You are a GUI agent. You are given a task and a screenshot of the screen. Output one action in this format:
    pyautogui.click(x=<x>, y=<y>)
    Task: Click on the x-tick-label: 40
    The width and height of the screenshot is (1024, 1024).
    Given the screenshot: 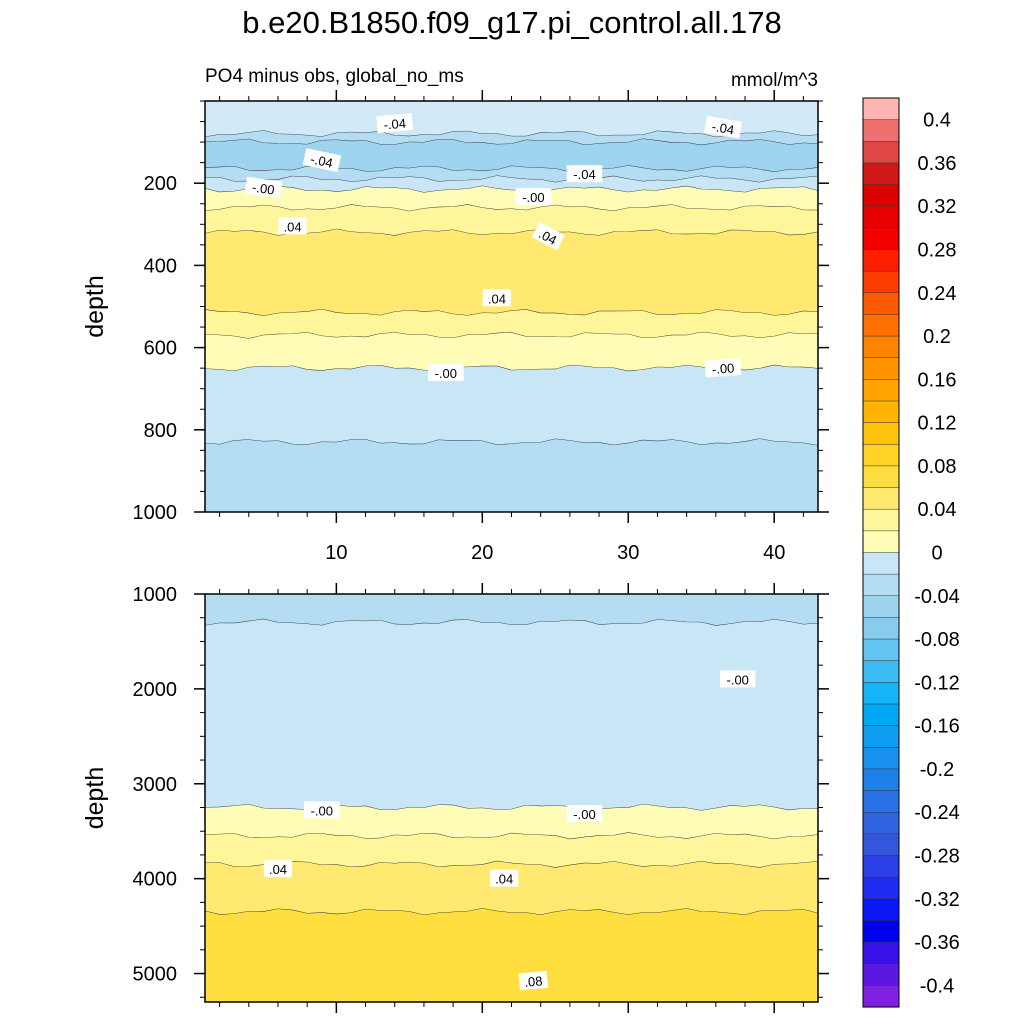 What is the action you would take?
    pyautogui.click(x=774, y=553)
    